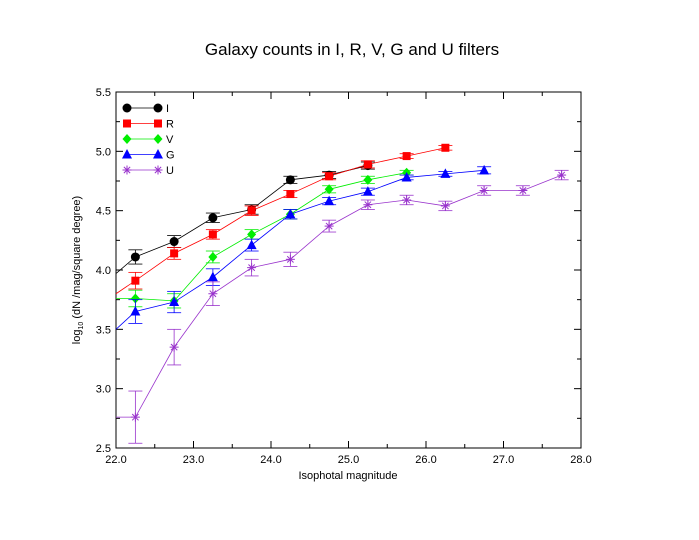  What do you see at coordinates (103, 212) in the screenshot?
I see `y-tick-label: 4.5` at bounding box center [103, 212].